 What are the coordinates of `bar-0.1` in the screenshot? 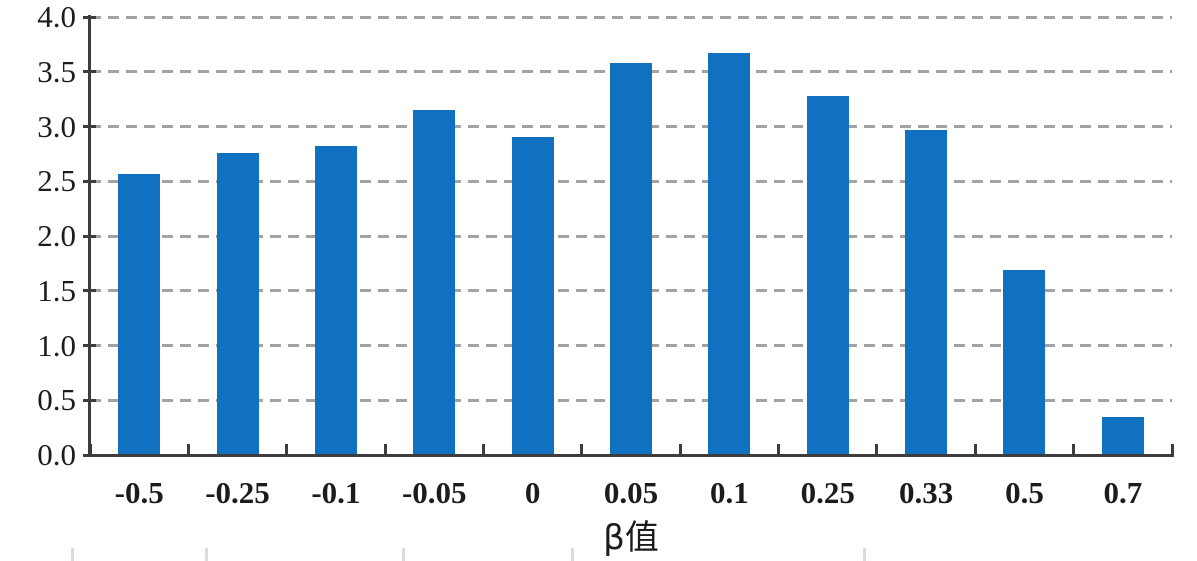 It's located at (729, 254).